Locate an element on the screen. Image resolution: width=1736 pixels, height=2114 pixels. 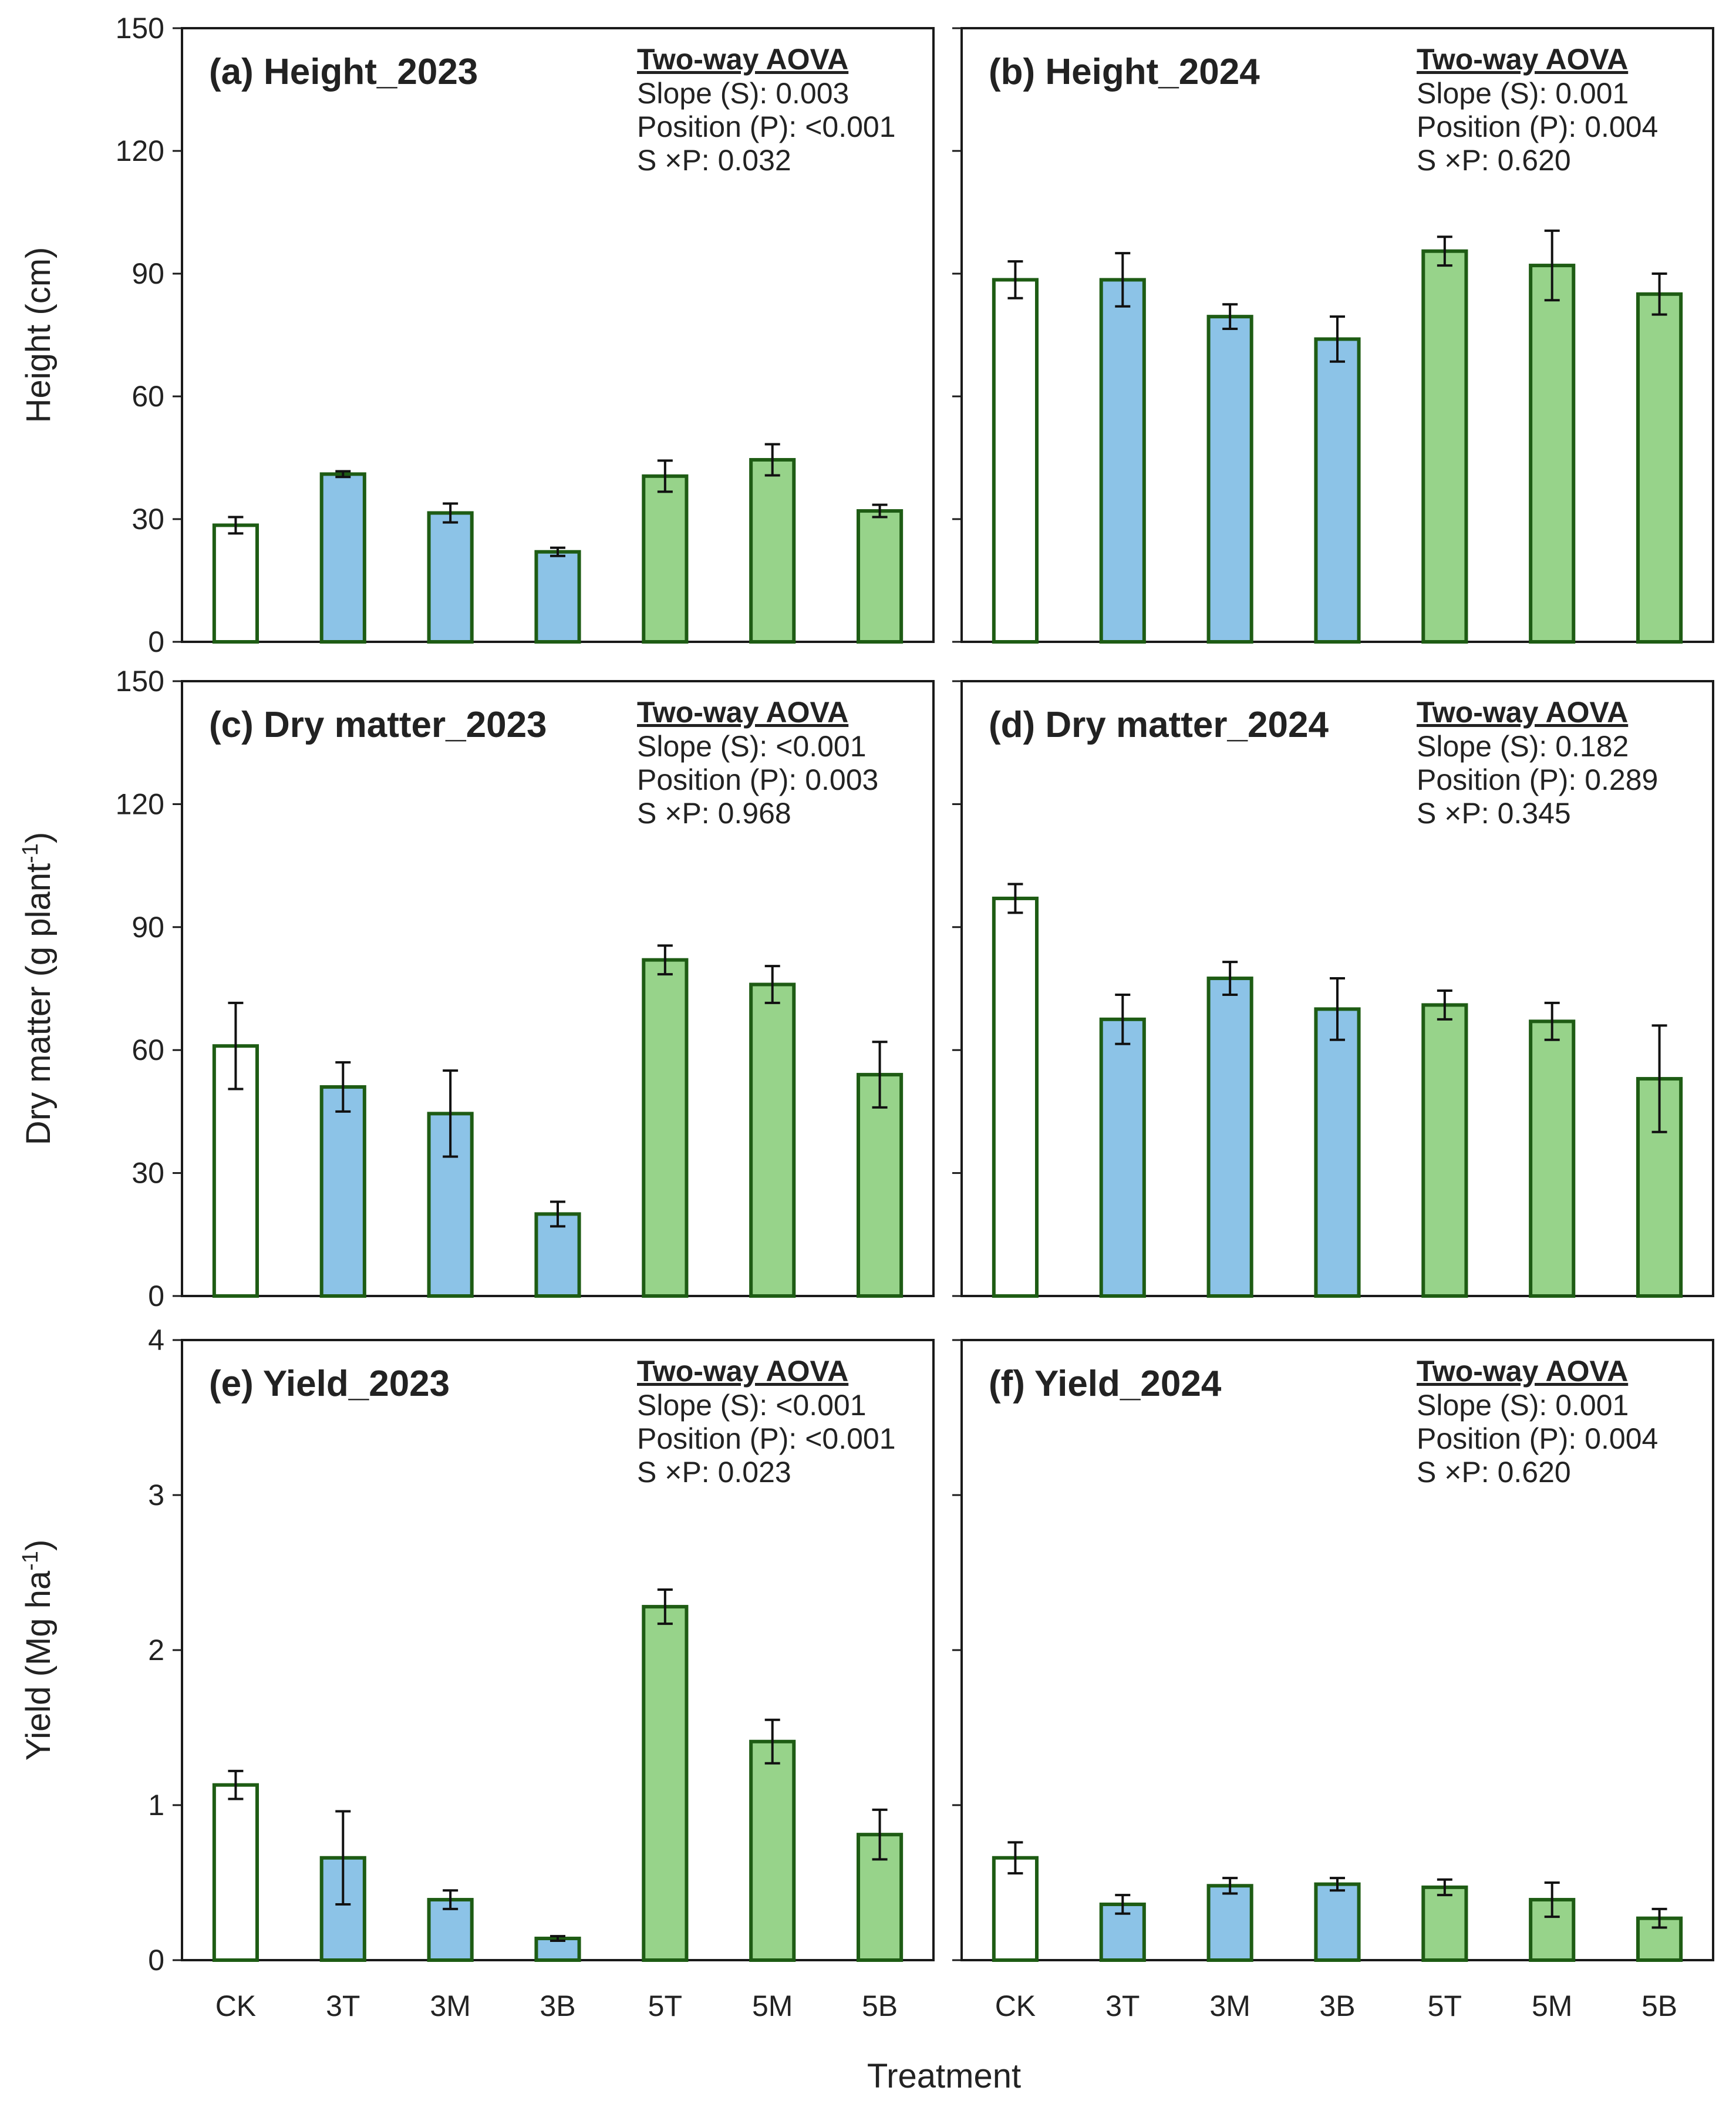
chart-b-stats-line: S ×P: 0.620 is located at coordinates (1494, 160).